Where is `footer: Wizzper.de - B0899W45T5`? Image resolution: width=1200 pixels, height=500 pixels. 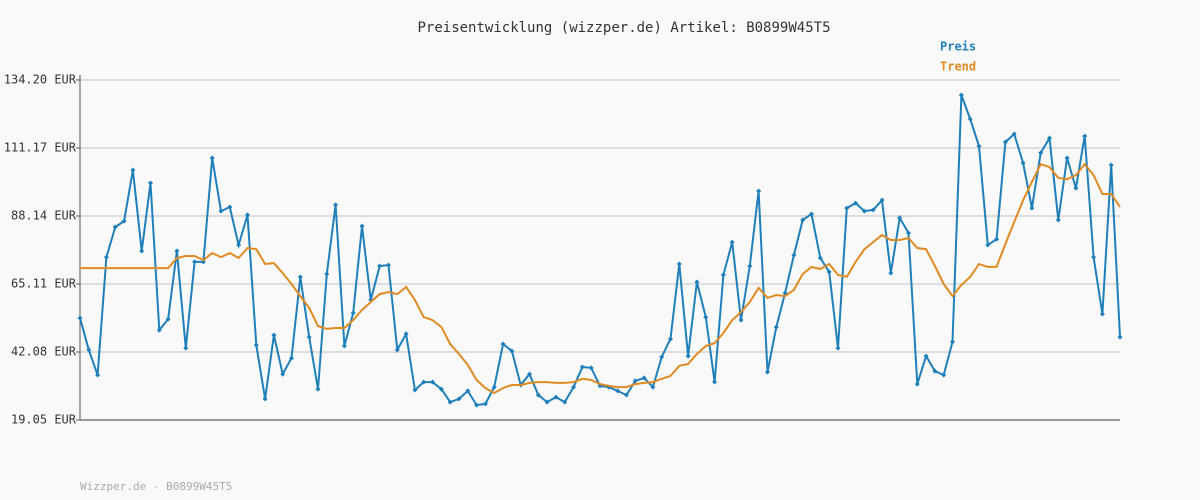 footer: Wizzper.de - B0899W45T5 is located at coordinates (156, 486).